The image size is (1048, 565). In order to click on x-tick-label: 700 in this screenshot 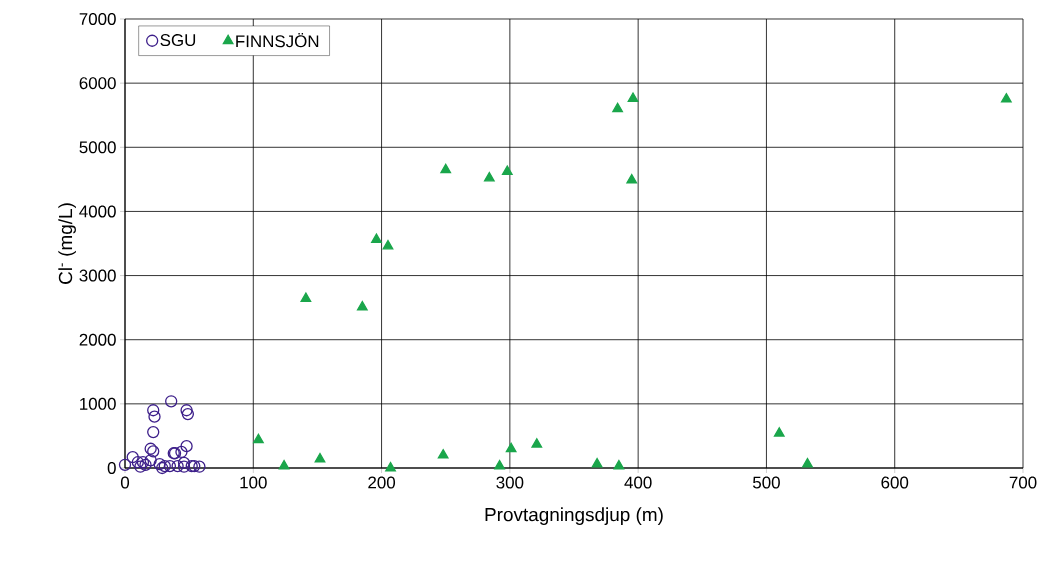, I will do `click(1023, 482)`.